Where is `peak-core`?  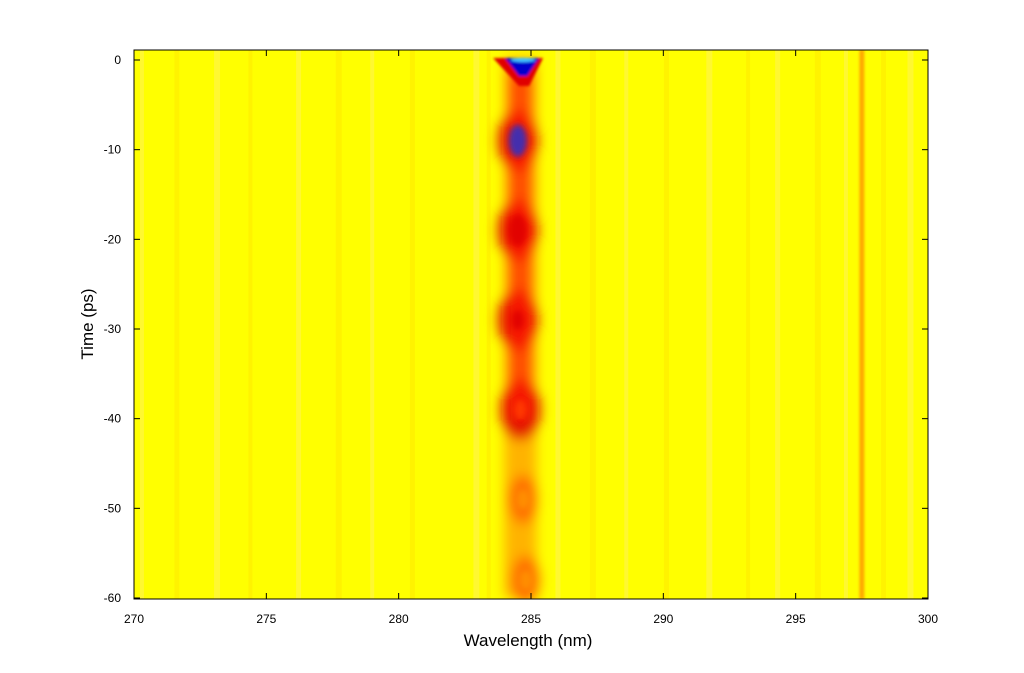
peak-core is located at coordinates (522, 67).